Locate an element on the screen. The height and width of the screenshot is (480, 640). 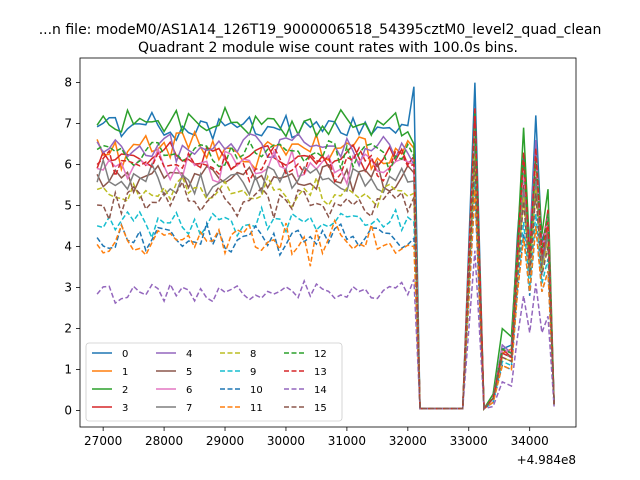
y-tick-label: 2 is located at coordinates (68, 329).